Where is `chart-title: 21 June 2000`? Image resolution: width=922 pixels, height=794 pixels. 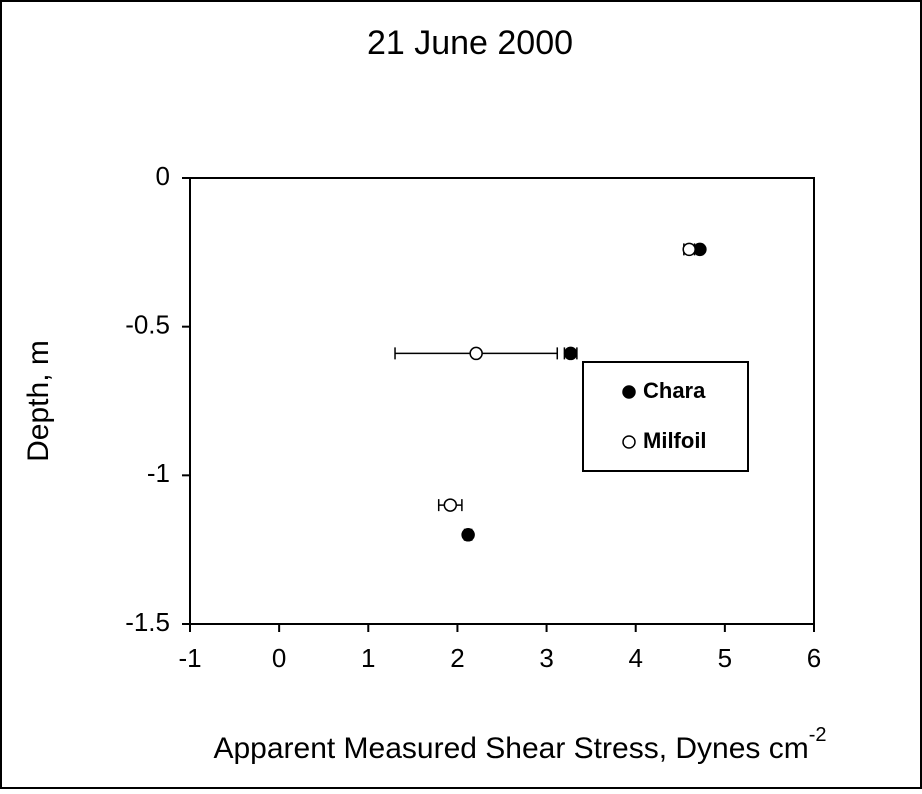 chart-title: 21 June 2000 is located at coordinates (470, 43).